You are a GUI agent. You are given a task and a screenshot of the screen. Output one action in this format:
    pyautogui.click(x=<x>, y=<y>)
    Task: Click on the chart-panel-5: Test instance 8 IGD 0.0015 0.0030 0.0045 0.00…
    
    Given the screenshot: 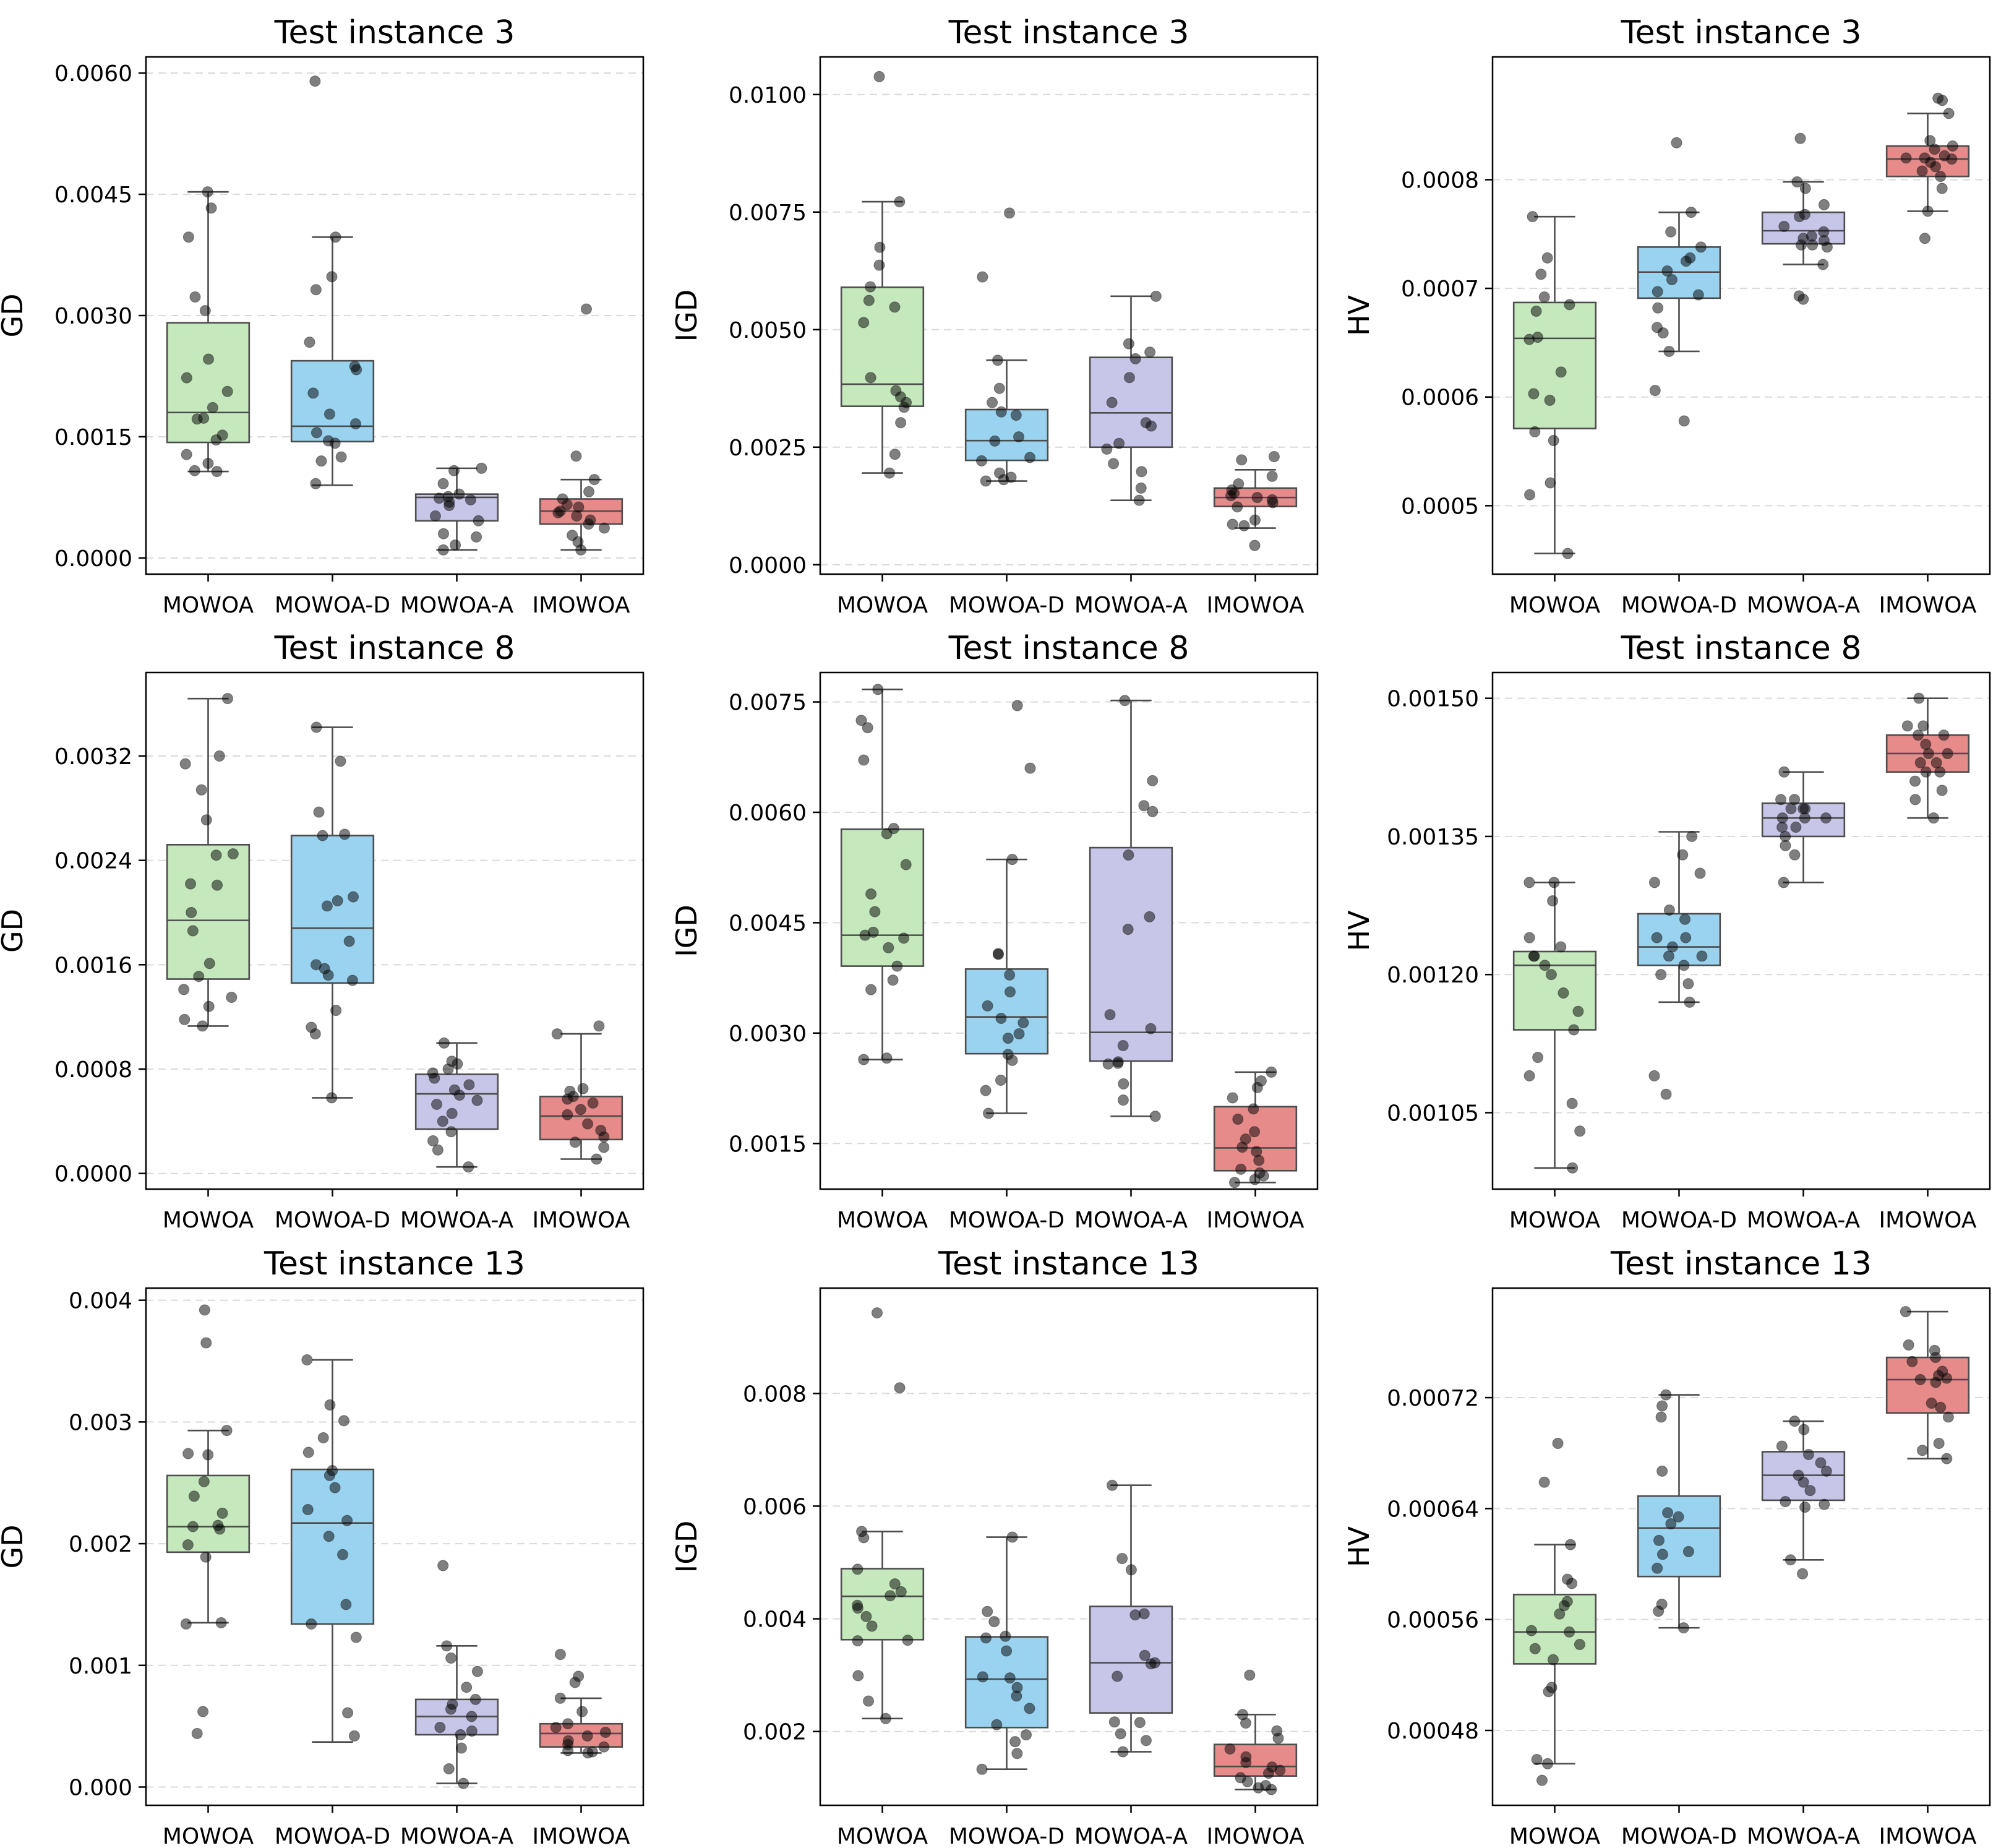 What is the action you would take?
    pyautogui.click(x=994, y=931)
    